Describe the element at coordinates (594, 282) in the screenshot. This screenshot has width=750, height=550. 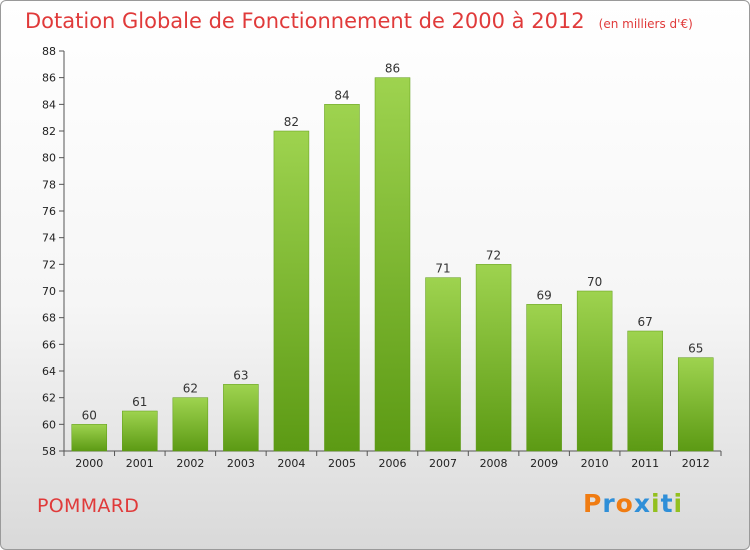
I see `value-label-2010: 70` at that location.